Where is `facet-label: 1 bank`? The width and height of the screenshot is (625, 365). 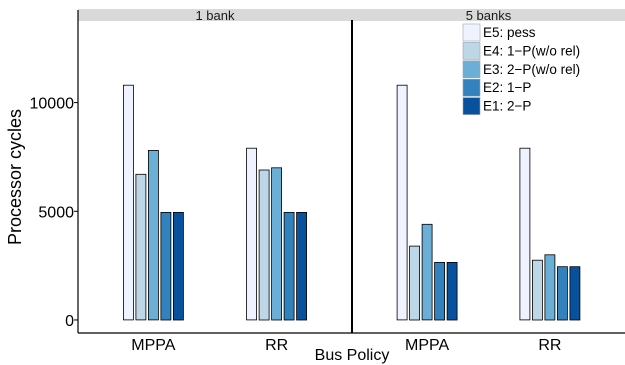
facet-label: 1 bank is located at coordinates (215, 15).